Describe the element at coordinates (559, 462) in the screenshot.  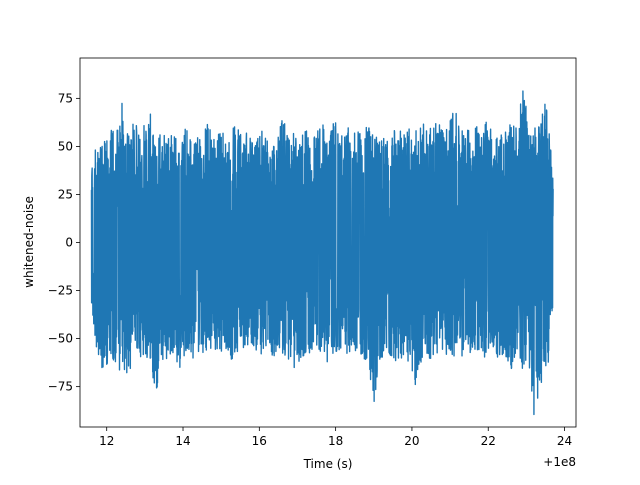
I see `x-axis-offset-label: +1e8` at that location.